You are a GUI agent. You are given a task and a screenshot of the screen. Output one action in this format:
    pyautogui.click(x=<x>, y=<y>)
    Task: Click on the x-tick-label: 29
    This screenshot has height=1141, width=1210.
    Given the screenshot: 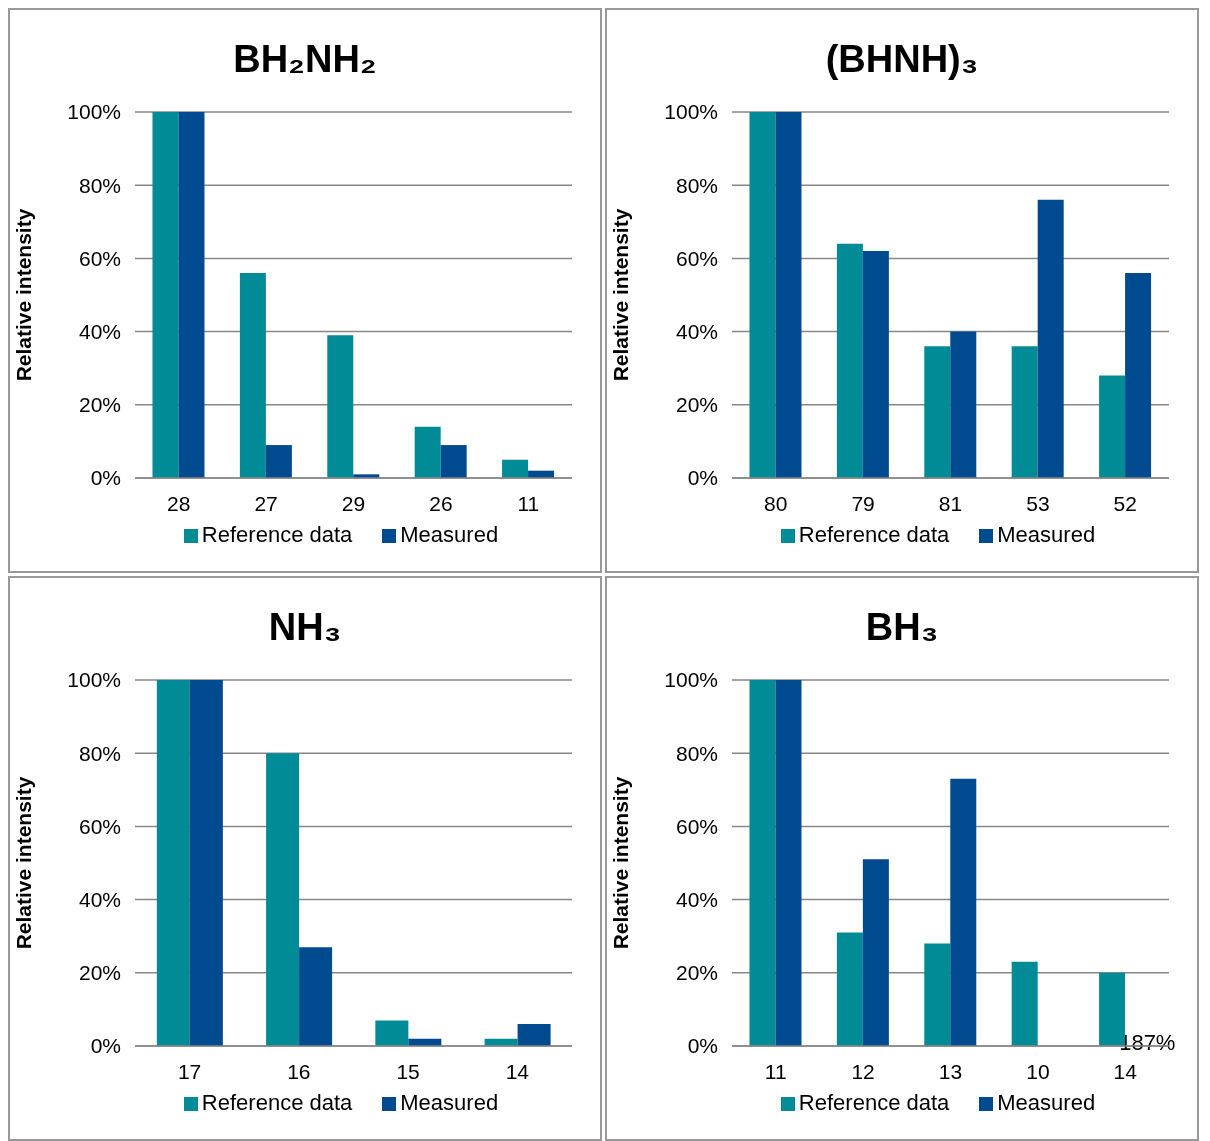 What is the action you would take?
    pyautogui.click(x=353, y=503)
    